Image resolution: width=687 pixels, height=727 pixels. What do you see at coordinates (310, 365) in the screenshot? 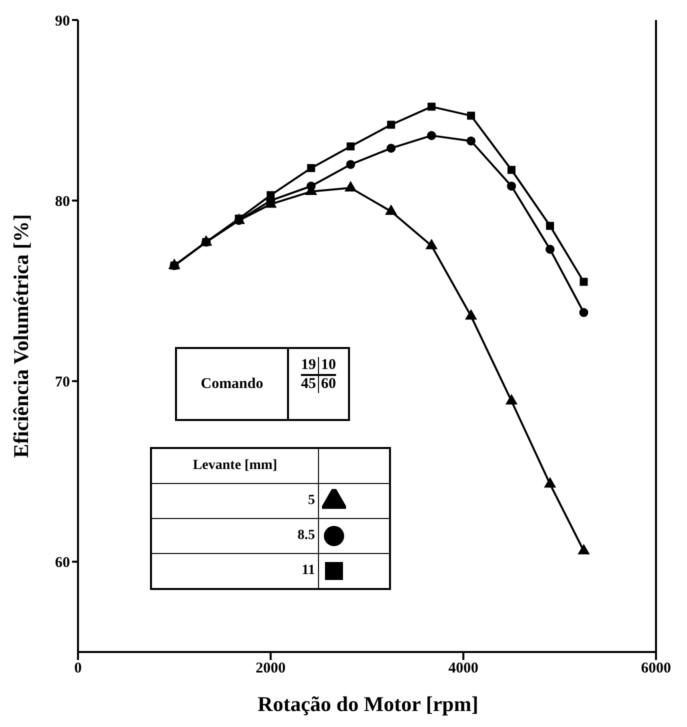
I see `annotation: 19` at bounding box center [310, 365].